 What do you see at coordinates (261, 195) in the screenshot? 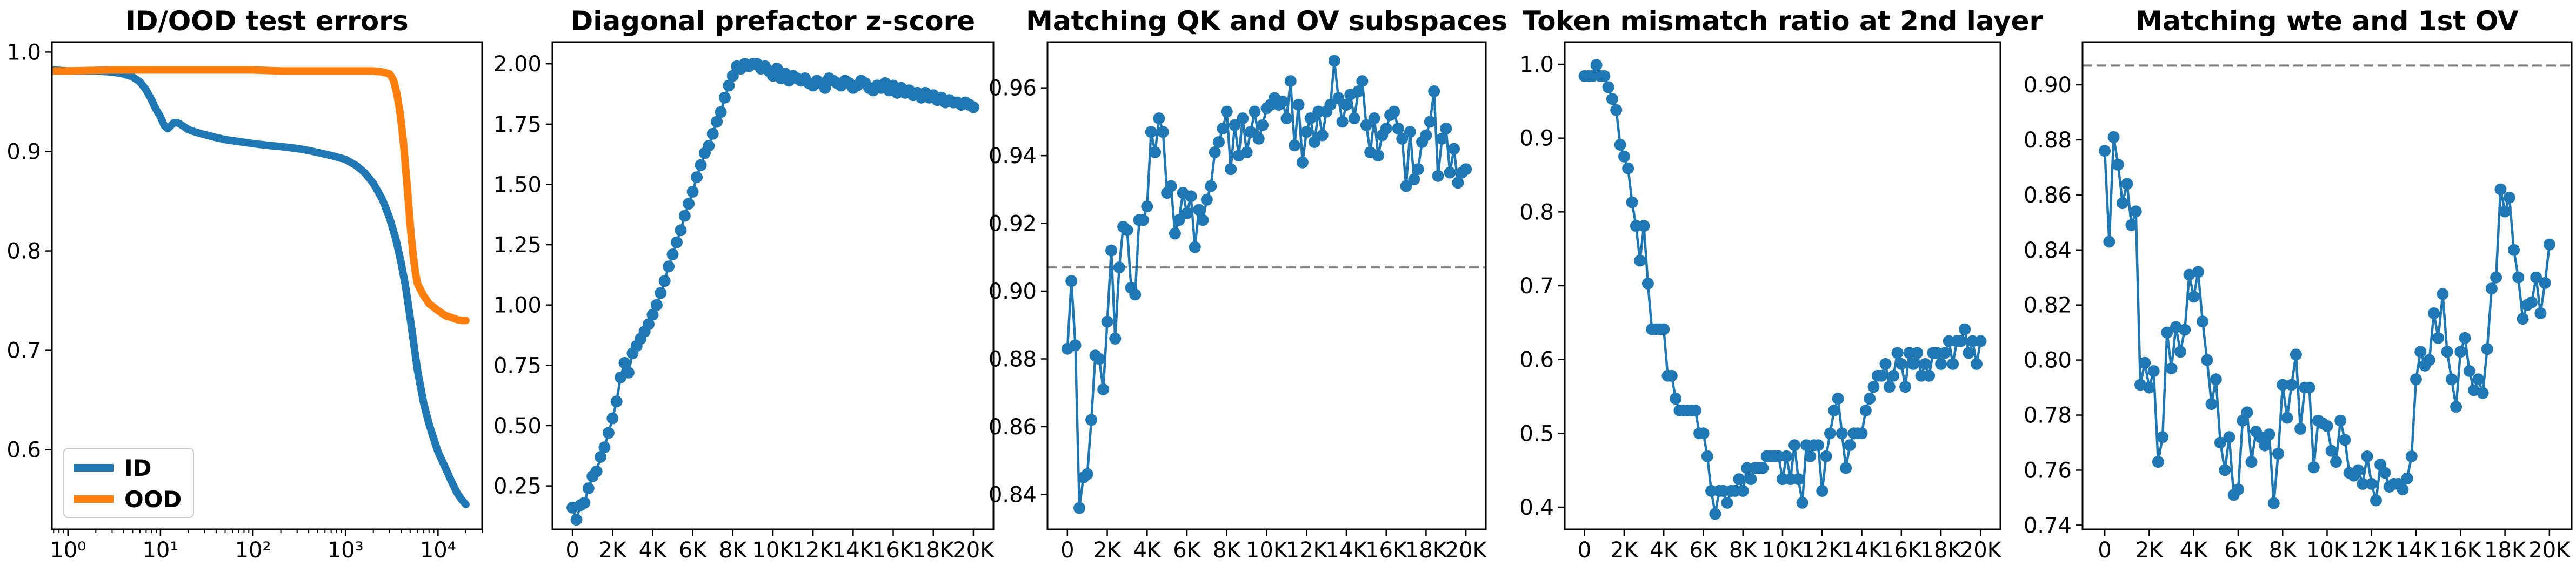
I see `series-line-ood` at bounding box center [261, 195].